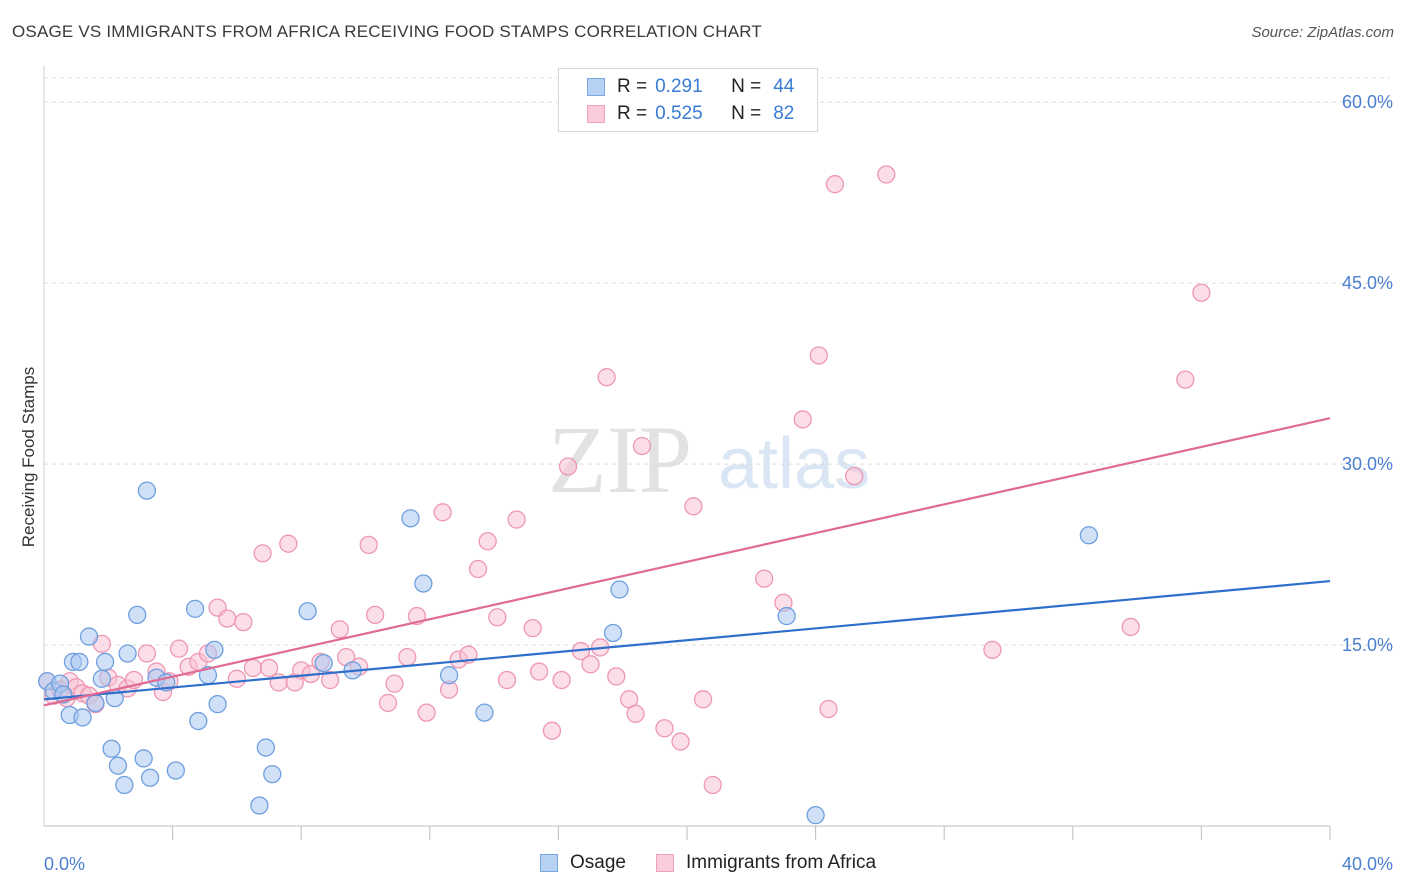 This screenshot has width=1406, height=892. I want to click on legend-item-osage: Osage, so click(583, 863).